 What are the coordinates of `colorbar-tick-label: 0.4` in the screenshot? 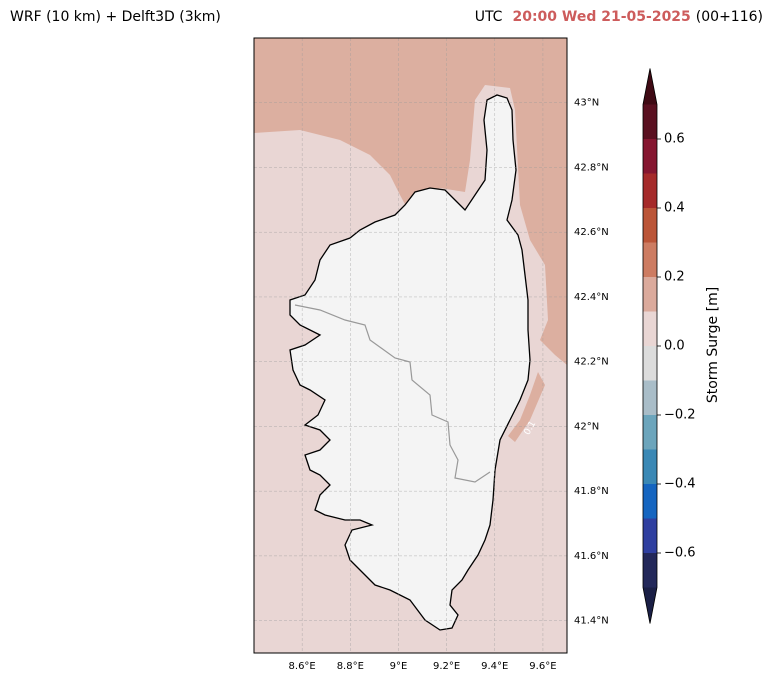 It's located at (674, 208).